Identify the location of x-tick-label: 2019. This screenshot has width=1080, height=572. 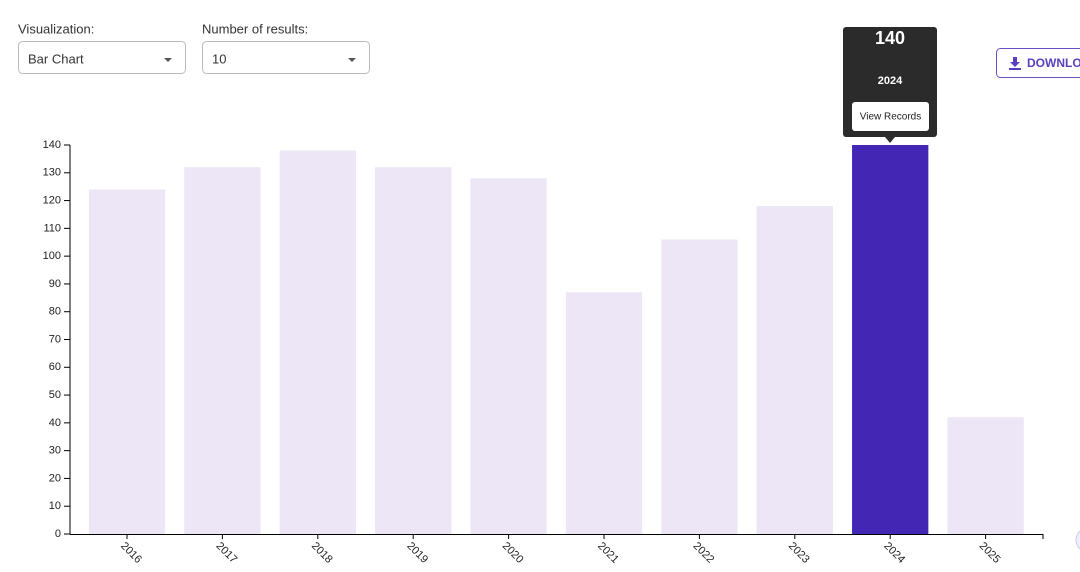
(417, 553).